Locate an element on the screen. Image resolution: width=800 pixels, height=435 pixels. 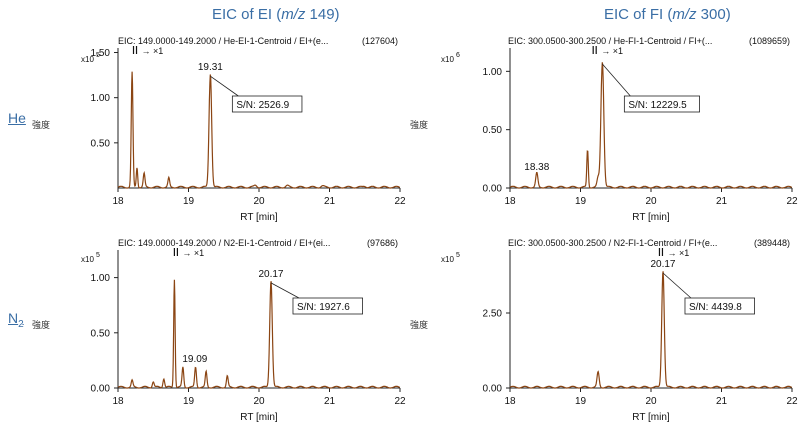
column-title-fi-post: 300) is located at coordinates (713, 14).